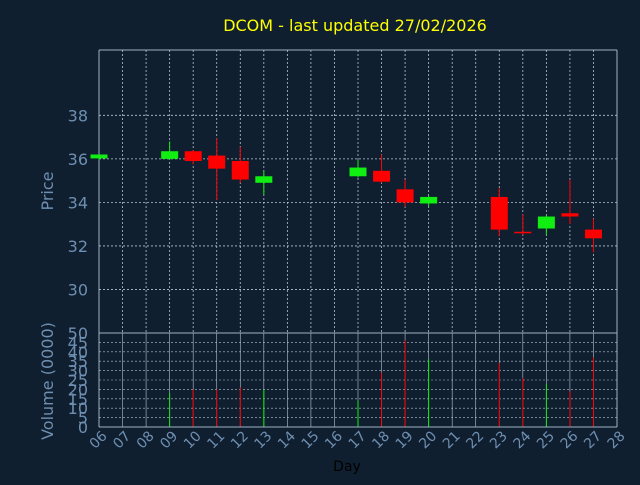  Describe the element at coordinates (193, 440) in the screenshot. I see `day-tick-label: 10` at that location.